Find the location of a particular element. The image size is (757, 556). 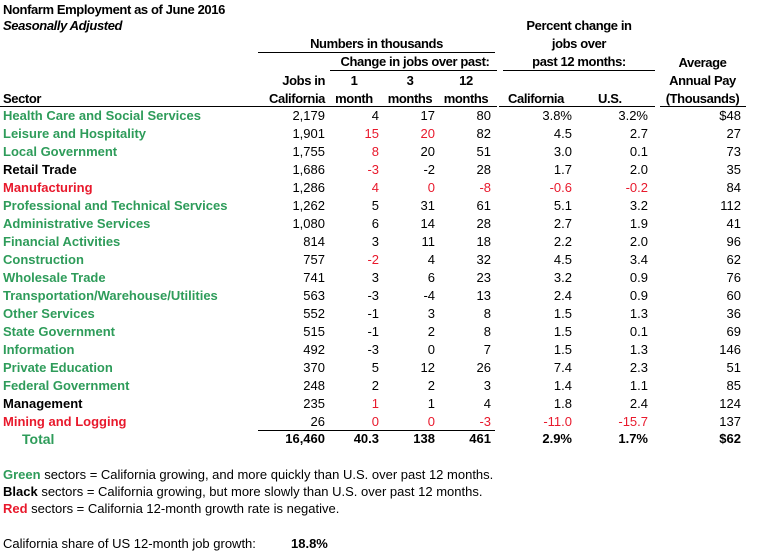

average-annual-pay-cell: 69 is located at coordinates (733, 331).